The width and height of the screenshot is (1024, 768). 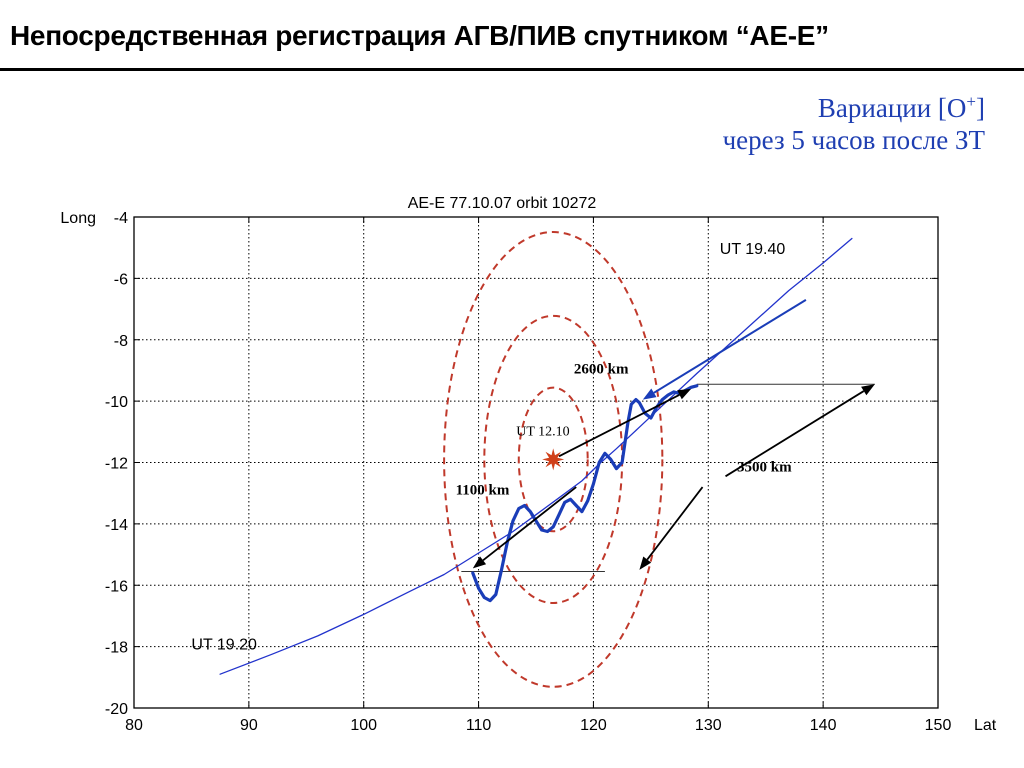 I want to click on y-axis-label: Long, so click(x=78, y=218).